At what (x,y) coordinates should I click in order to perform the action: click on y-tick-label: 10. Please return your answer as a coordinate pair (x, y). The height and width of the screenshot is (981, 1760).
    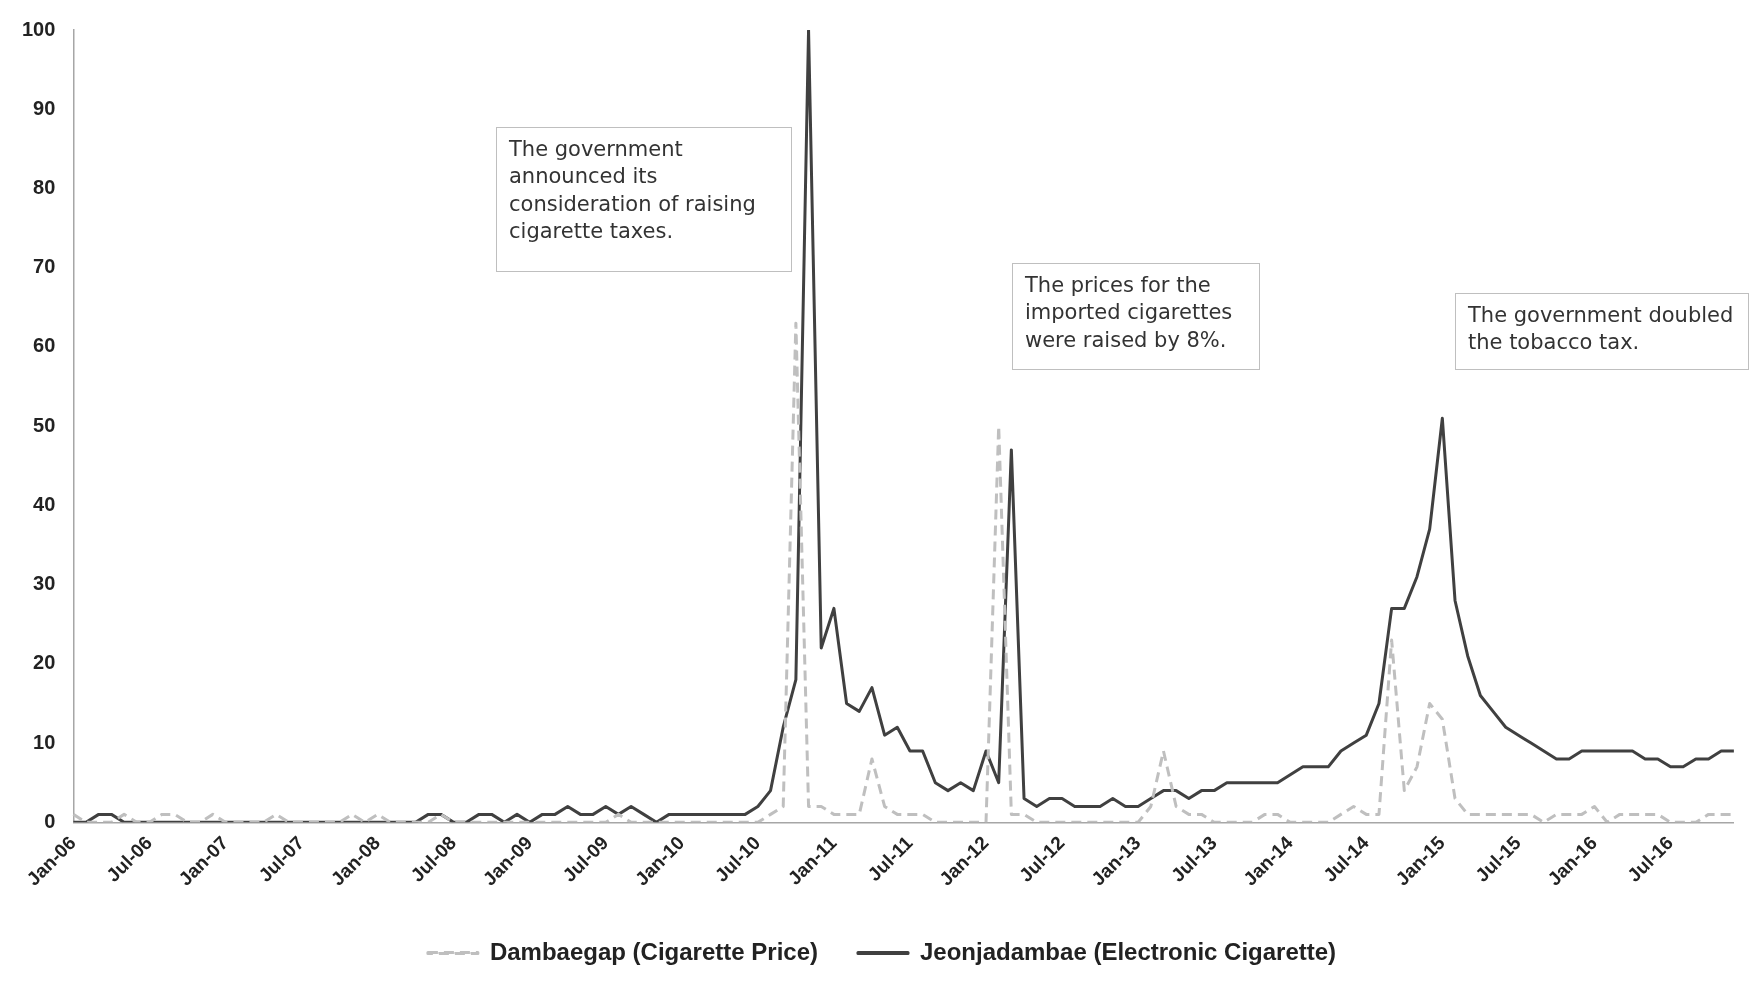
    Looking at the image, I should click on (44, 741).